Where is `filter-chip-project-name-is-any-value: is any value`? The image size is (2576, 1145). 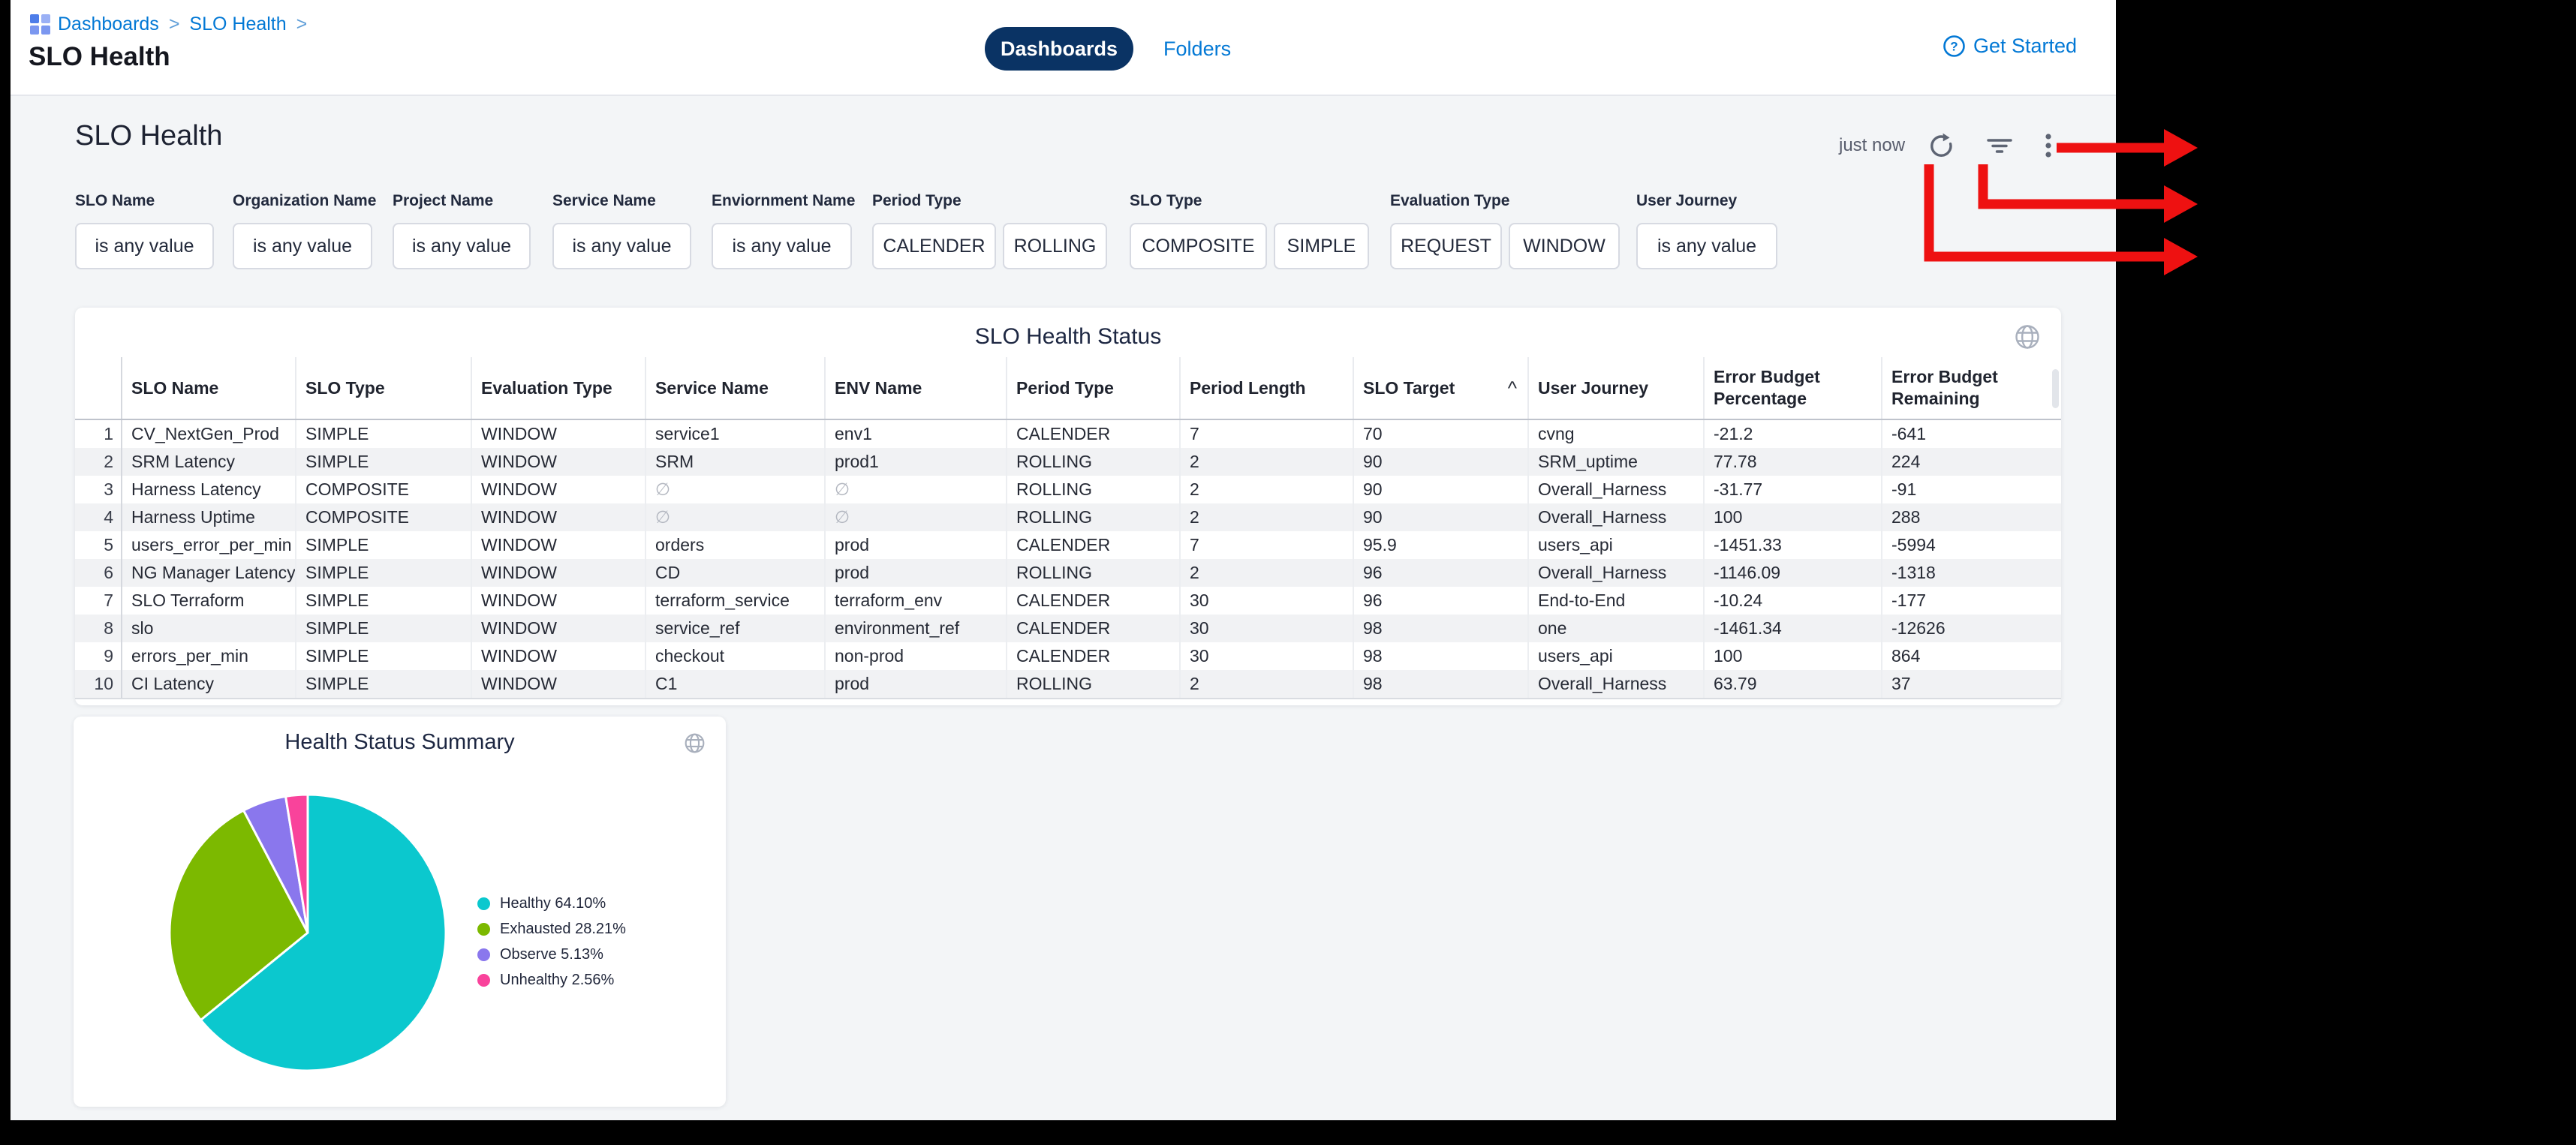 filter-chip-project-name-is-any-value: is any value is located at coordinates (462, 246).